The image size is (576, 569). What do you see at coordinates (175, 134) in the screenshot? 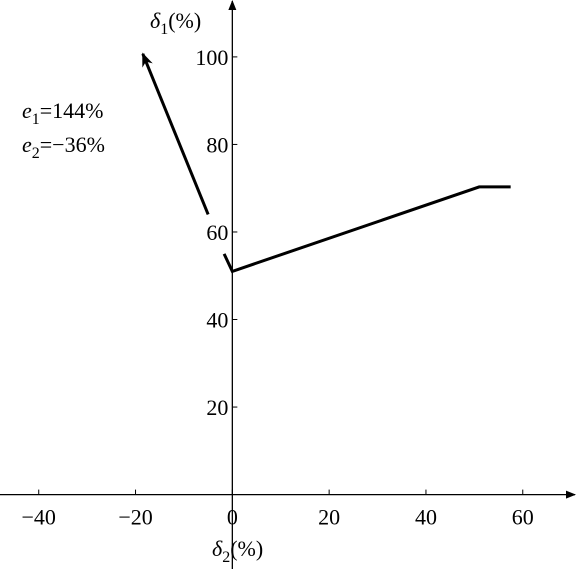
I see `trend-arrow` at bounding box center [175, 134].